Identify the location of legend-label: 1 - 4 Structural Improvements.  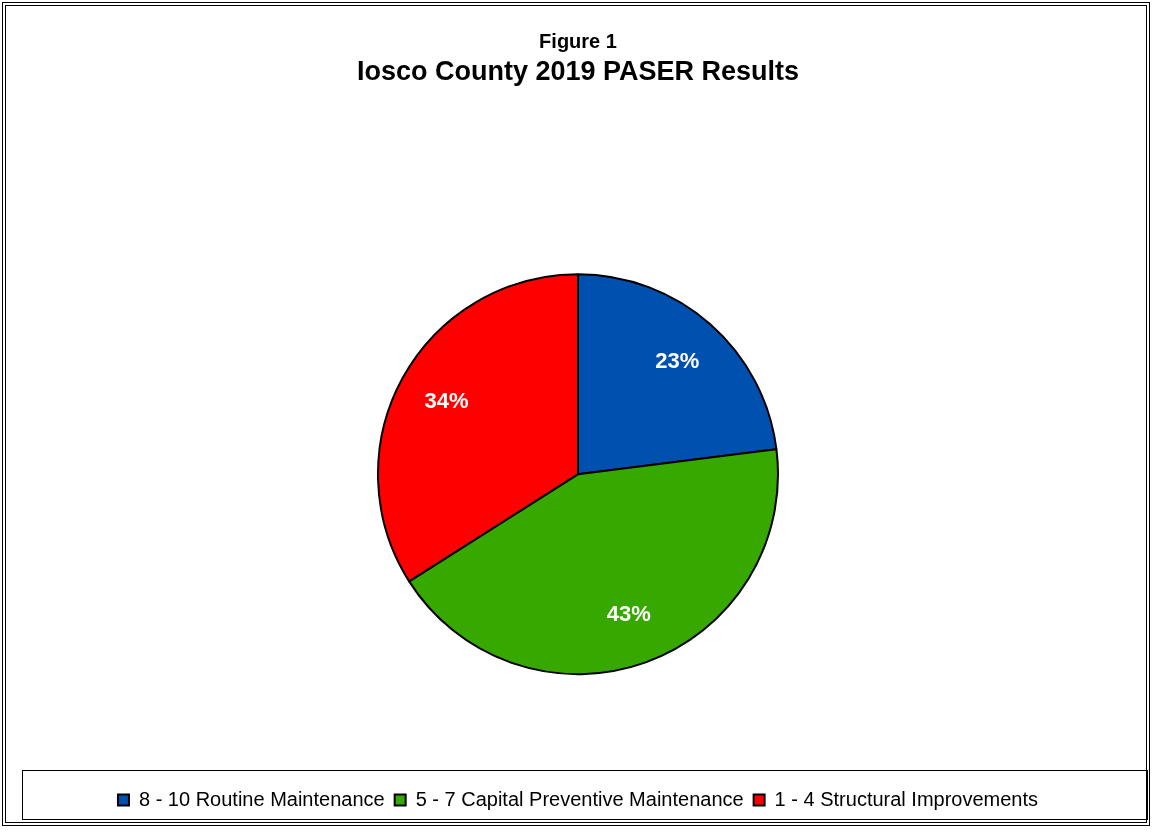
(906, 798).